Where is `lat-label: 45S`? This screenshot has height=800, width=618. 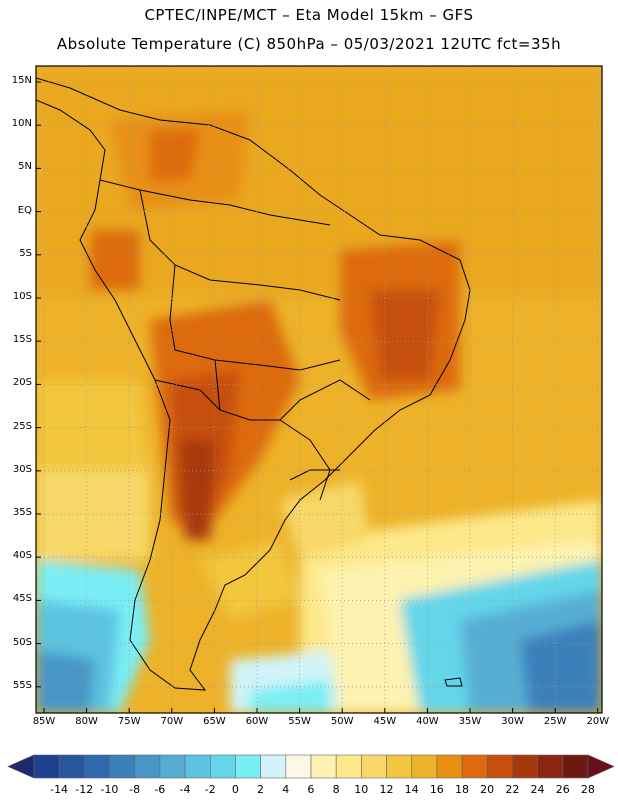 lat-label: 45S is located at coordinates (22, 599).